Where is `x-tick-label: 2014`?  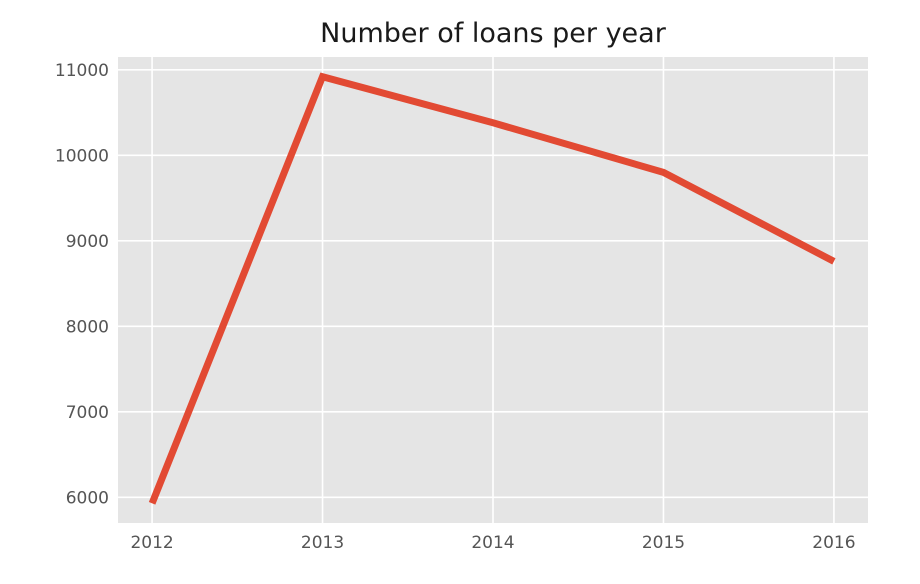 x-tick-label: 2014 is located at coordinates (492, 543).